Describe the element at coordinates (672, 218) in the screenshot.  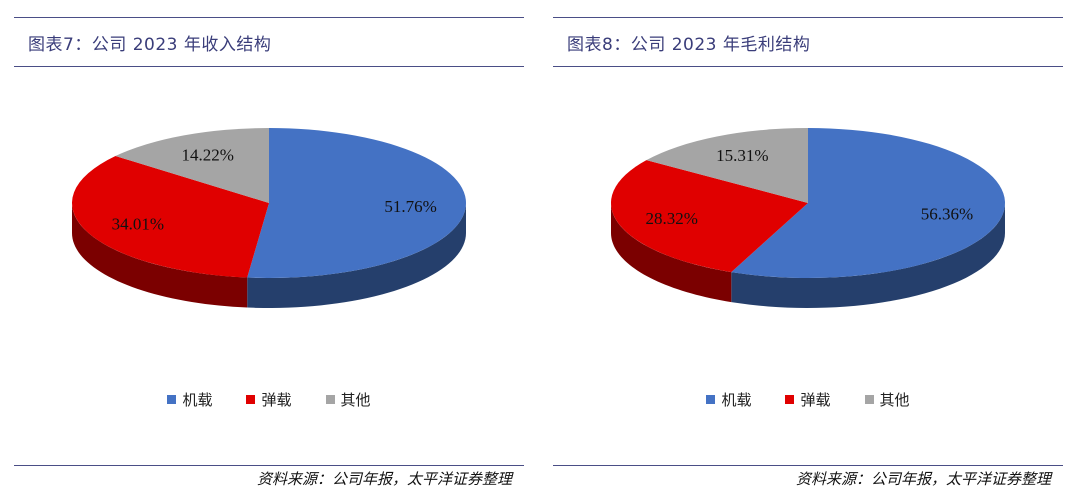
I see `data-label-missile: 28.32%` at that location.